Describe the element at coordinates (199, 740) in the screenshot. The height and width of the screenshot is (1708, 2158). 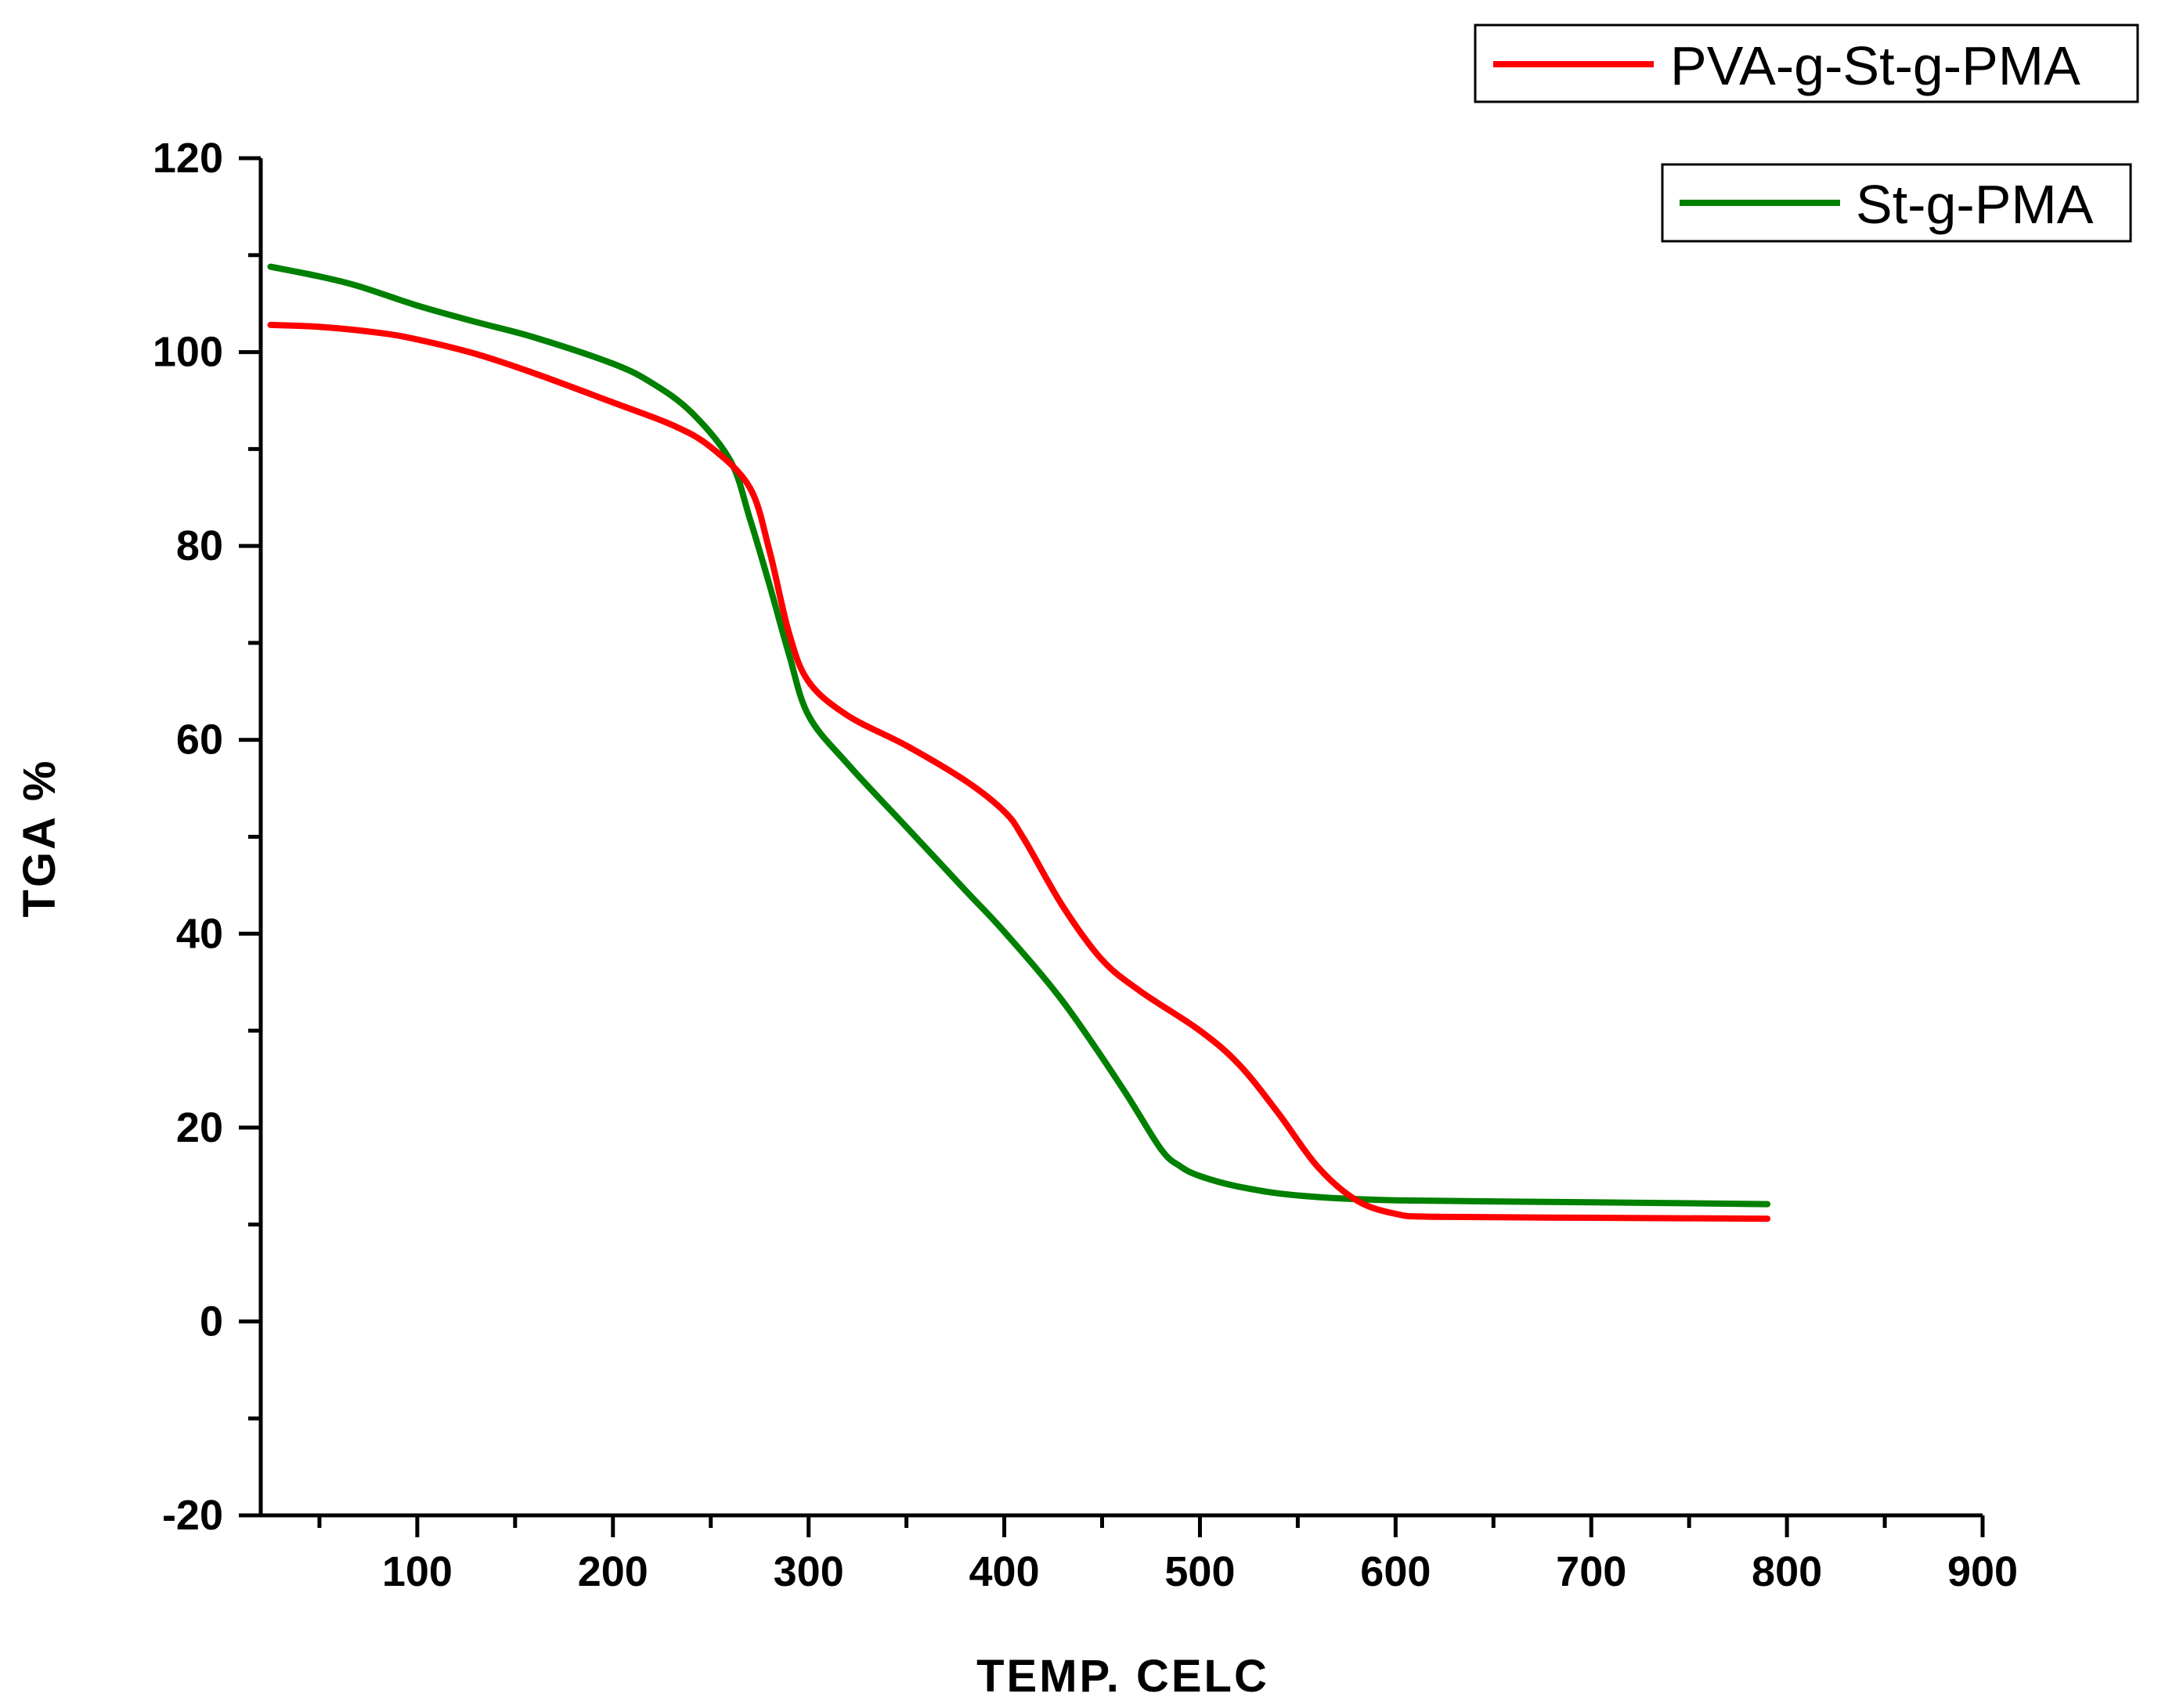
I see `y-tick-label: 60` at that location.